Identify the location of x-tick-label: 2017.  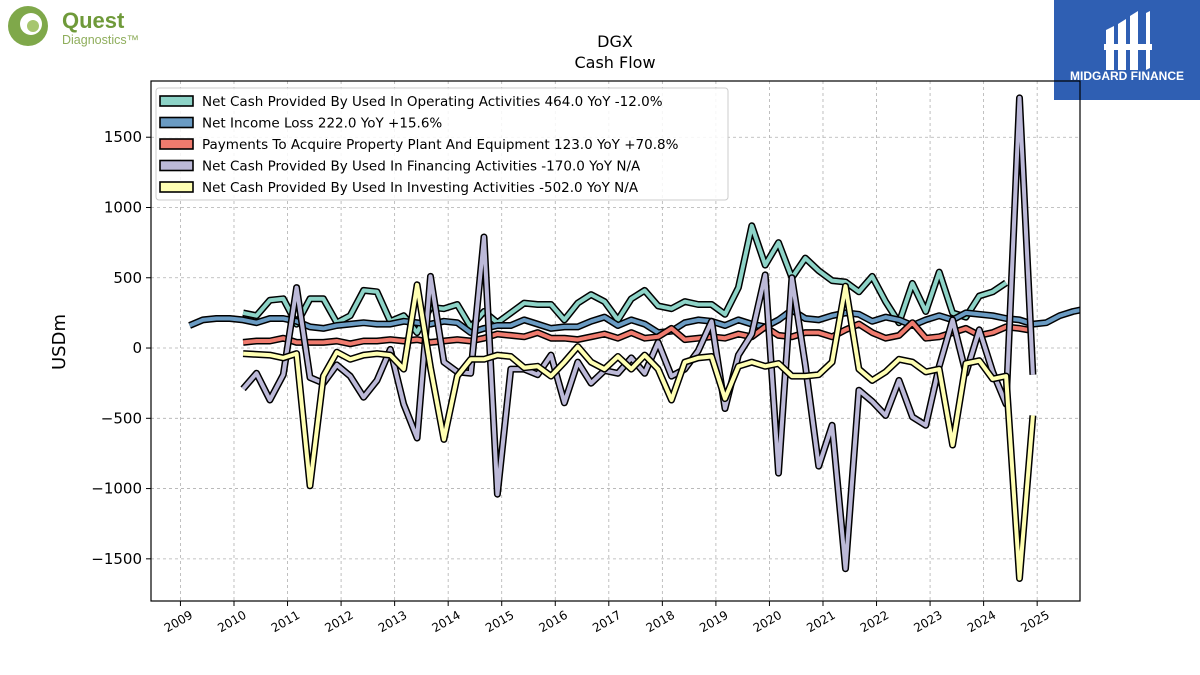
(606, 621).